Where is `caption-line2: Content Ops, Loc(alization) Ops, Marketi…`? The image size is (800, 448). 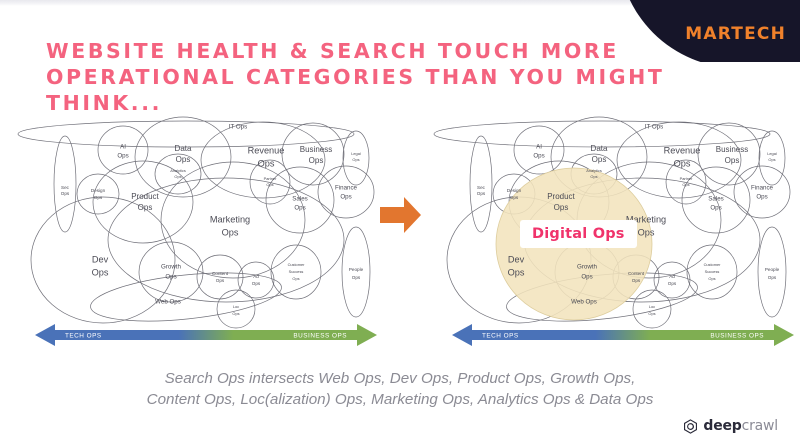 caption-line2: Content Ops, Loc(alization) Ops, Marketi… is located at coordinates (400, 399).